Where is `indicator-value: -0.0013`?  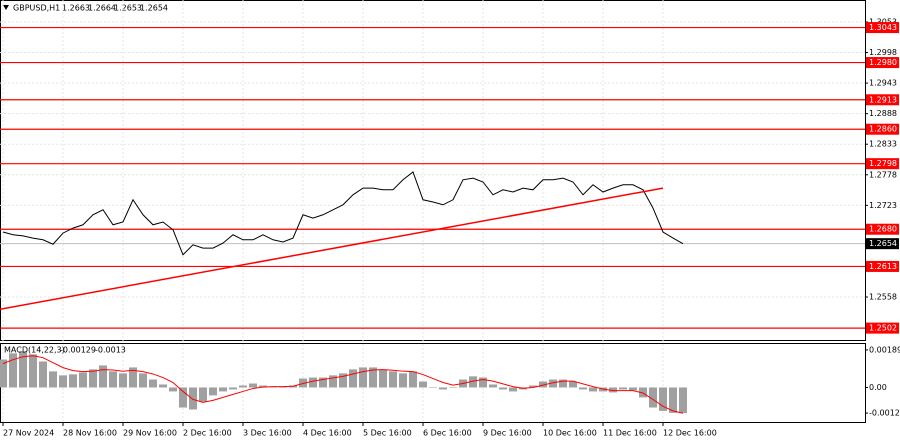
indicator-value: -0.0013 is located at coordinates (110, 350).